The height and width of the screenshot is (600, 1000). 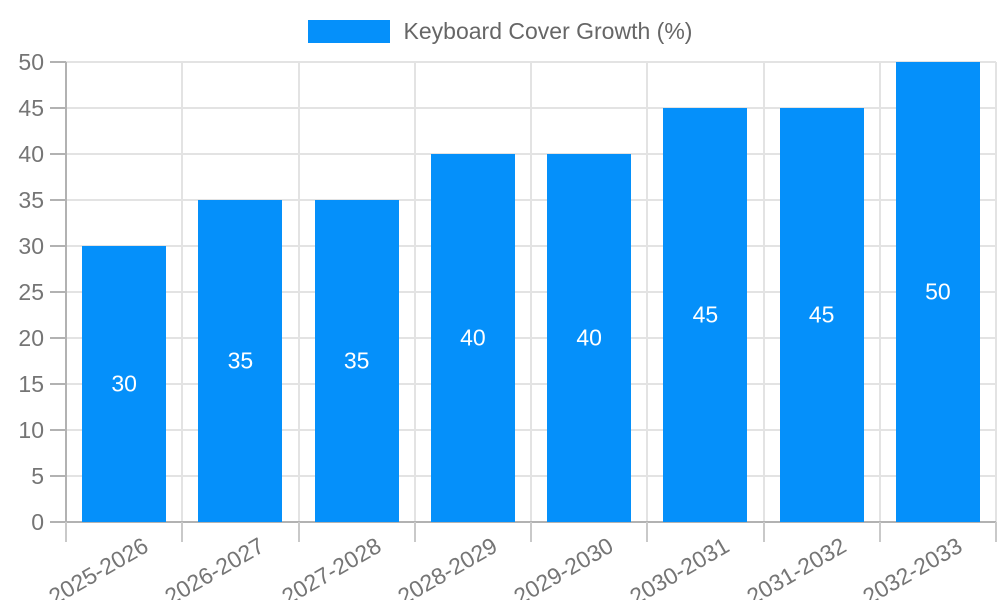 I want to click on y-axis-line, so click(x=66, y=301).